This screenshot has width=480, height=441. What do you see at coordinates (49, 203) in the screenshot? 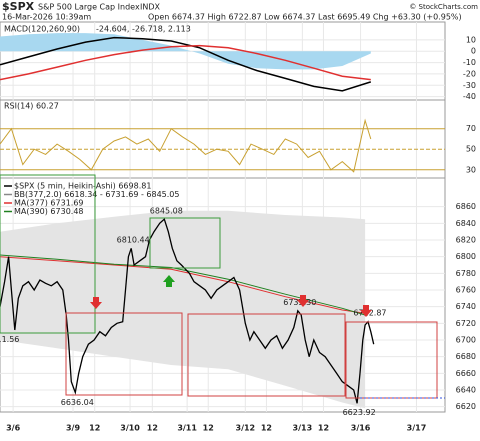
I see `legend-entry: MA(377) 6731.69` at bounding box center [49, 203].